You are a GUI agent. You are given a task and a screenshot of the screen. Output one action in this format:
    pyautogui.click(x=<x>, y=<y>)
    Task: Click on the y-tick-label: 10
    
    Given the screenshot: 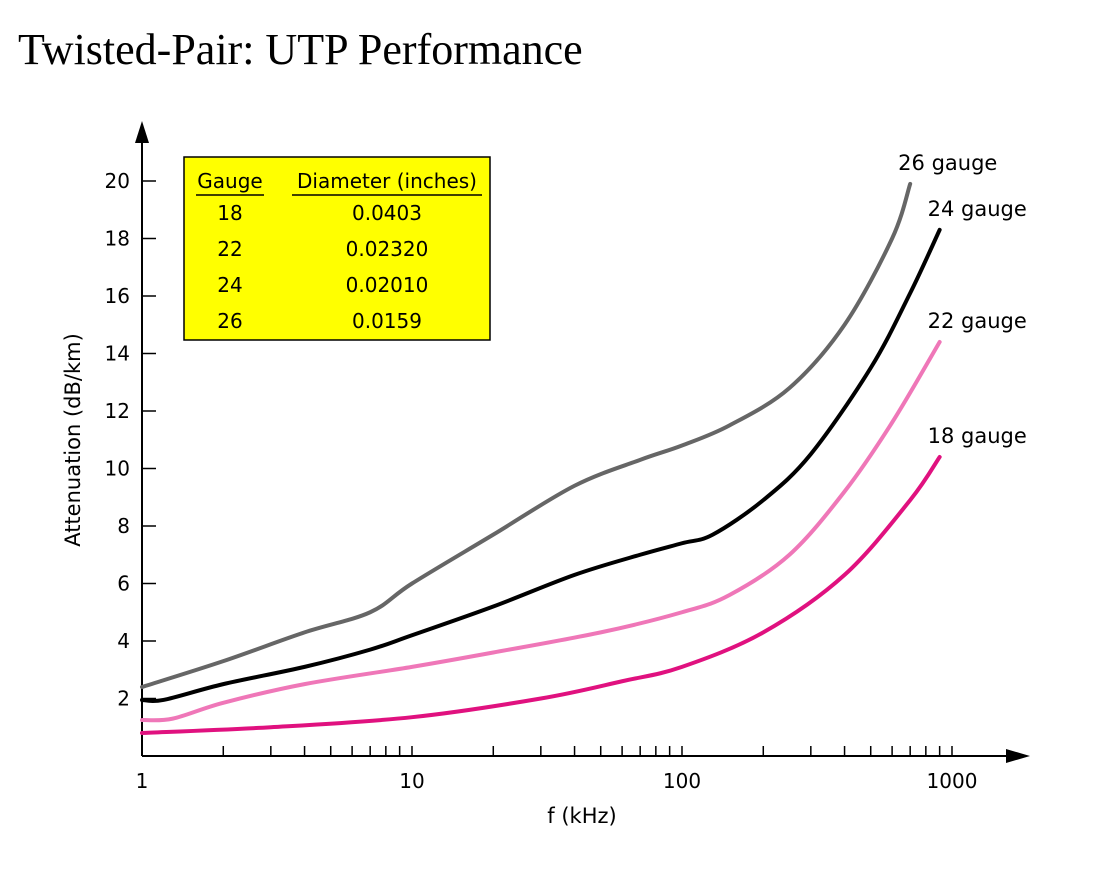 What is the action you would take?
    pyautogui.click(x=117, y=469)
    